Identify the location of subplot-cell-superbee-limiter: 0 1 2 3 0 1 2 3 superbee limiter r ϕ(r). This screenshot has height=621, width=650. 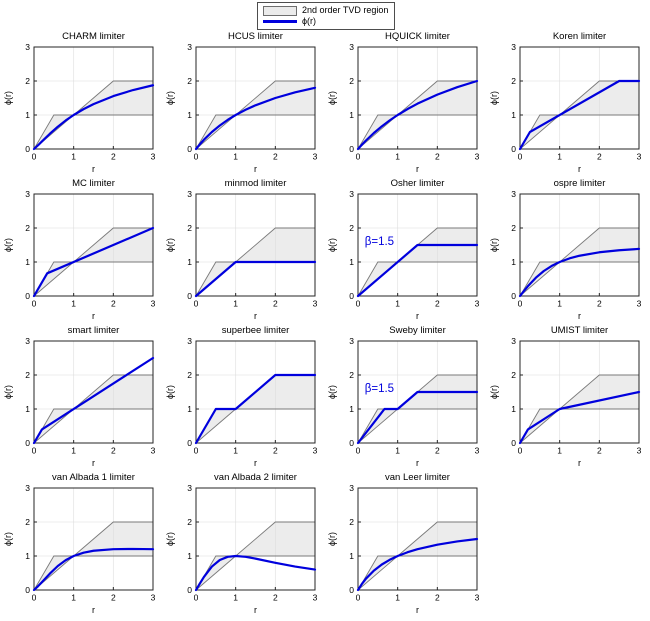
(243, 395).